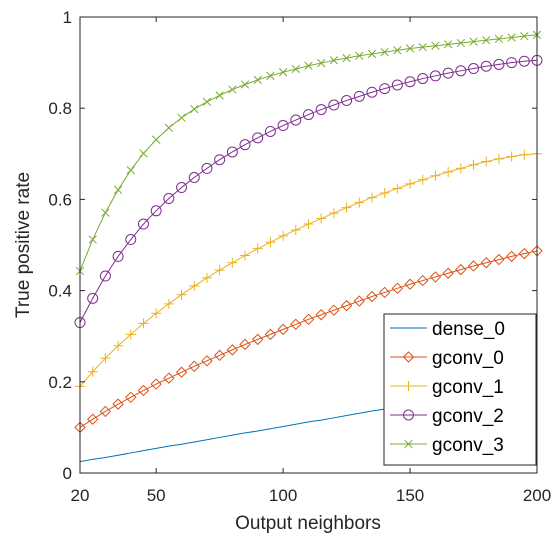 This screenshot has height=533, width=556. I want to click on legend-item-gconv_0: gconv_0, so click(447, 358).